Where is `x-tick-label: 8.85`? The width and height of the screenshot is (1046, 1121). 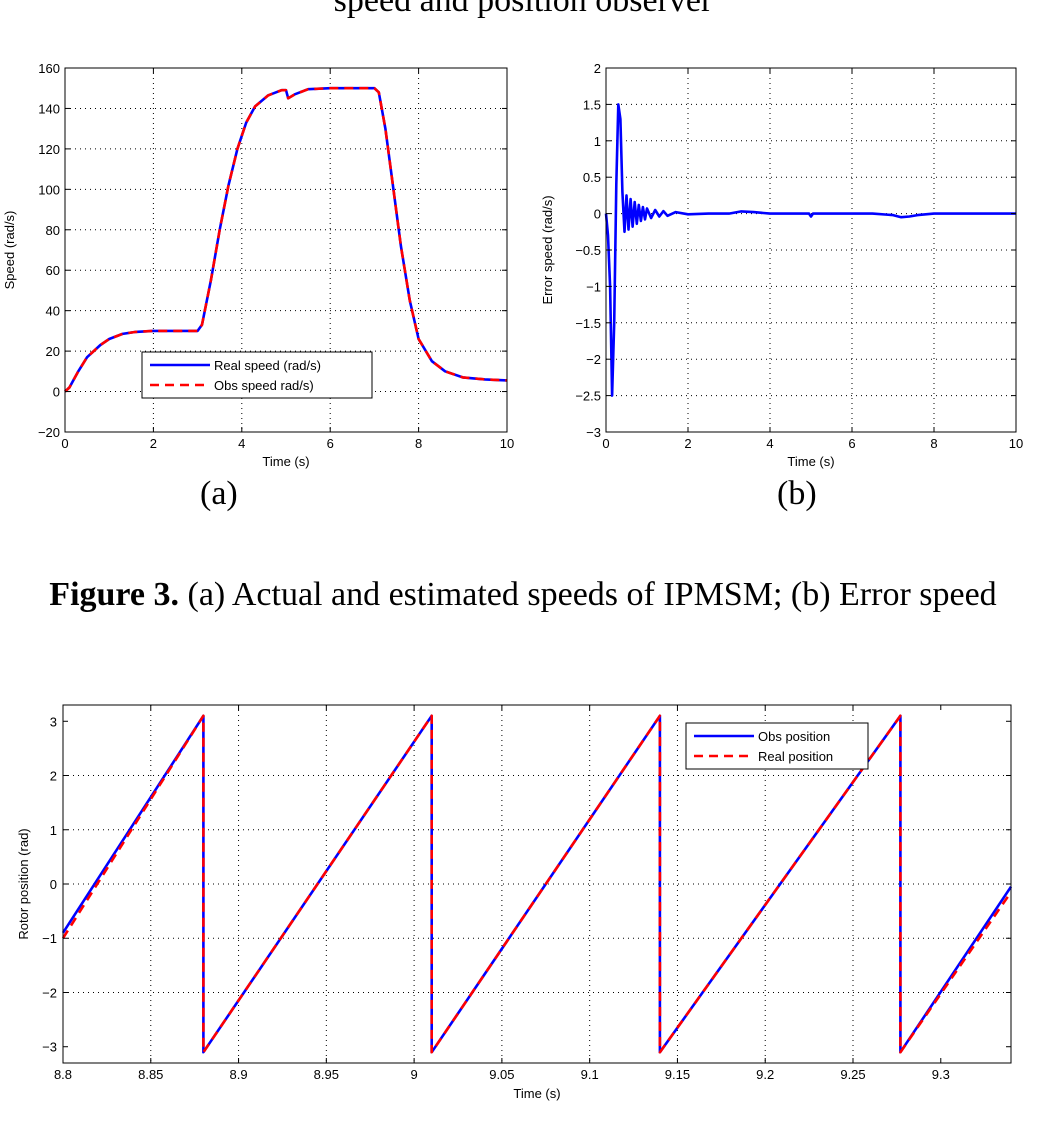
x-tick-label: 8.85 is located at coordinates (150, 1074).